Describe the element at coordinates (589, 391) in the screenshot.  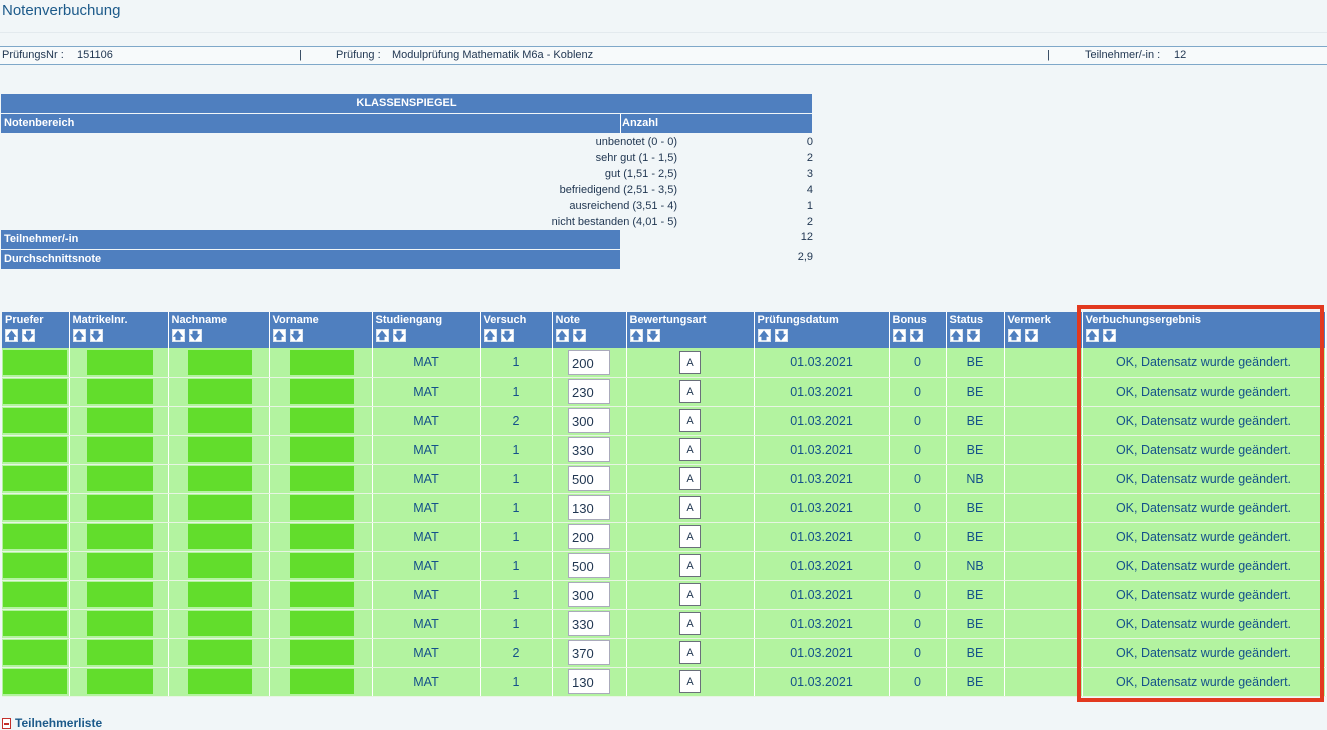
I see `grade-input: 230` at that location.